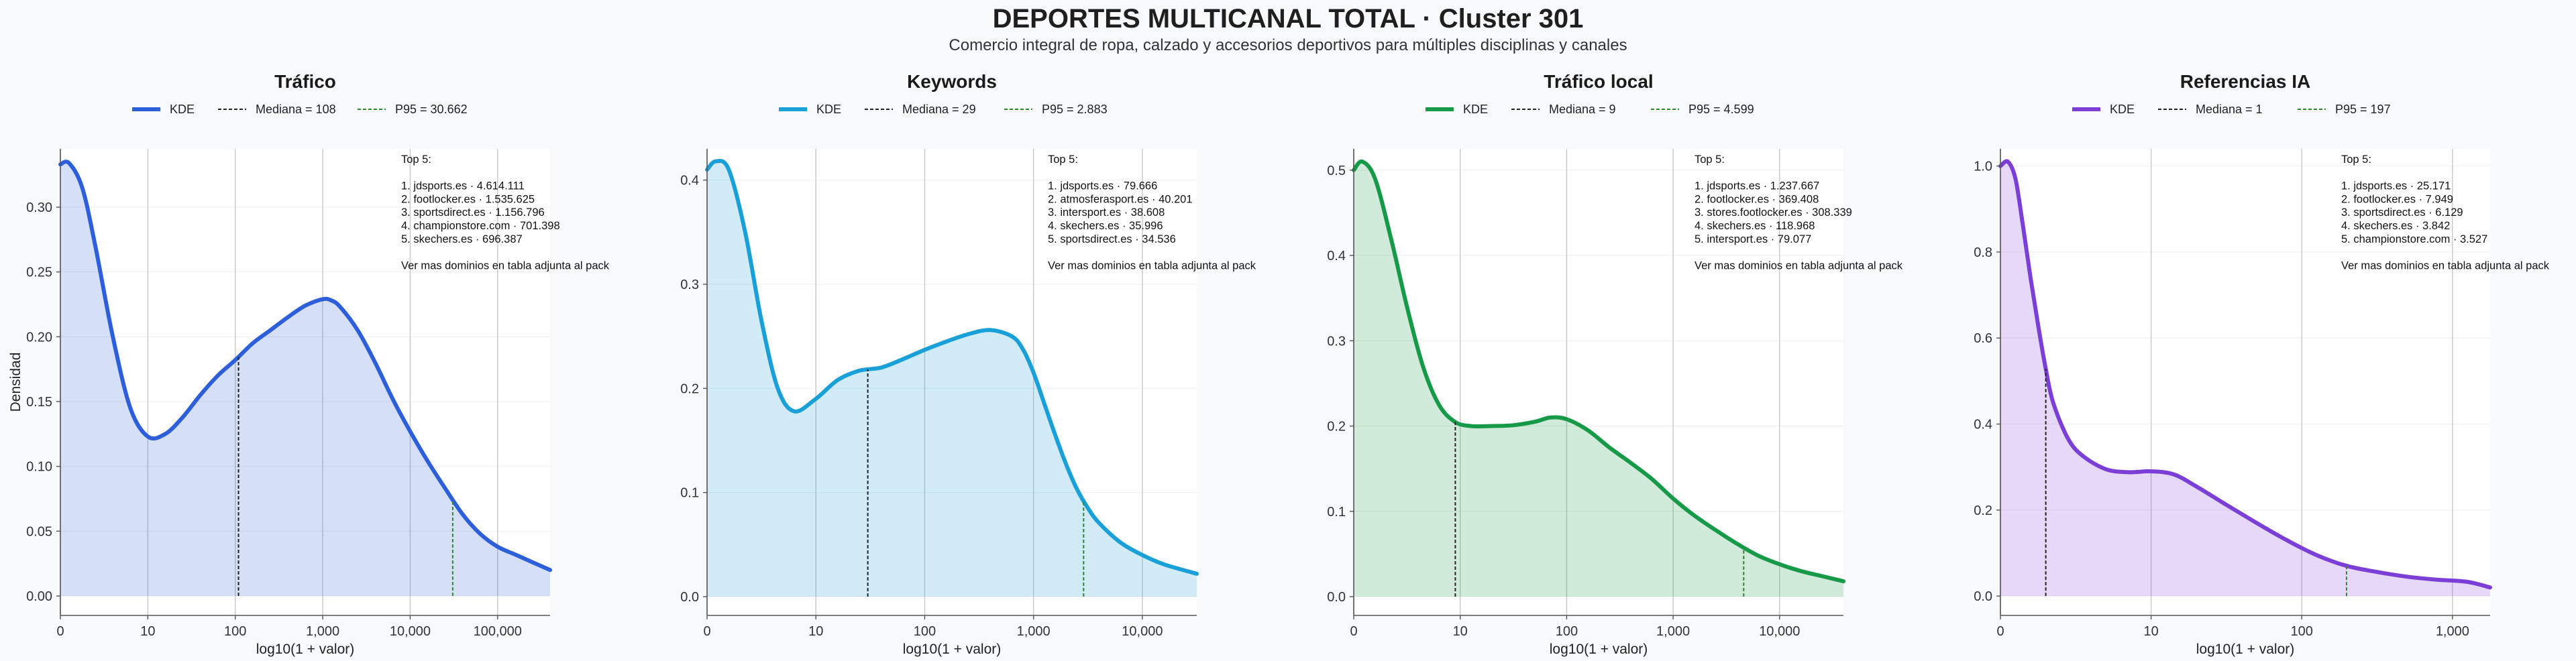 Image resolution: width=2576 pixels, height=661 pixels. Describe the element at coordinates (1106, 212) in the screenshot. I see `annotation-line: 3. intersport.es · 38.608` at that location.